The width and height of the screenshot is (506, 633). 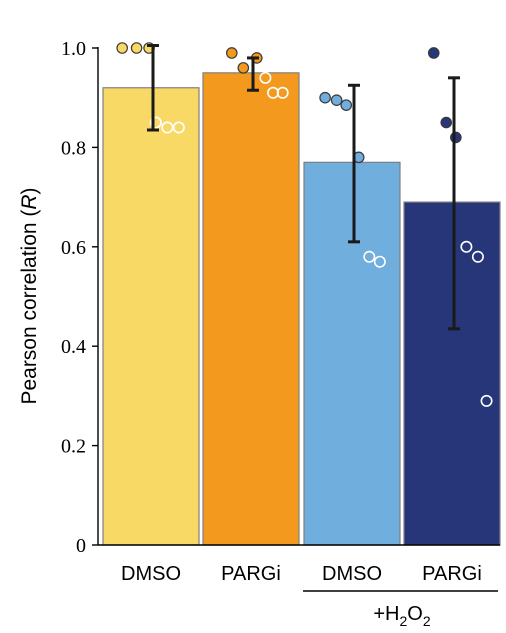 I want to click on y-tick-label-0: 0, so click(x=81, y=546).